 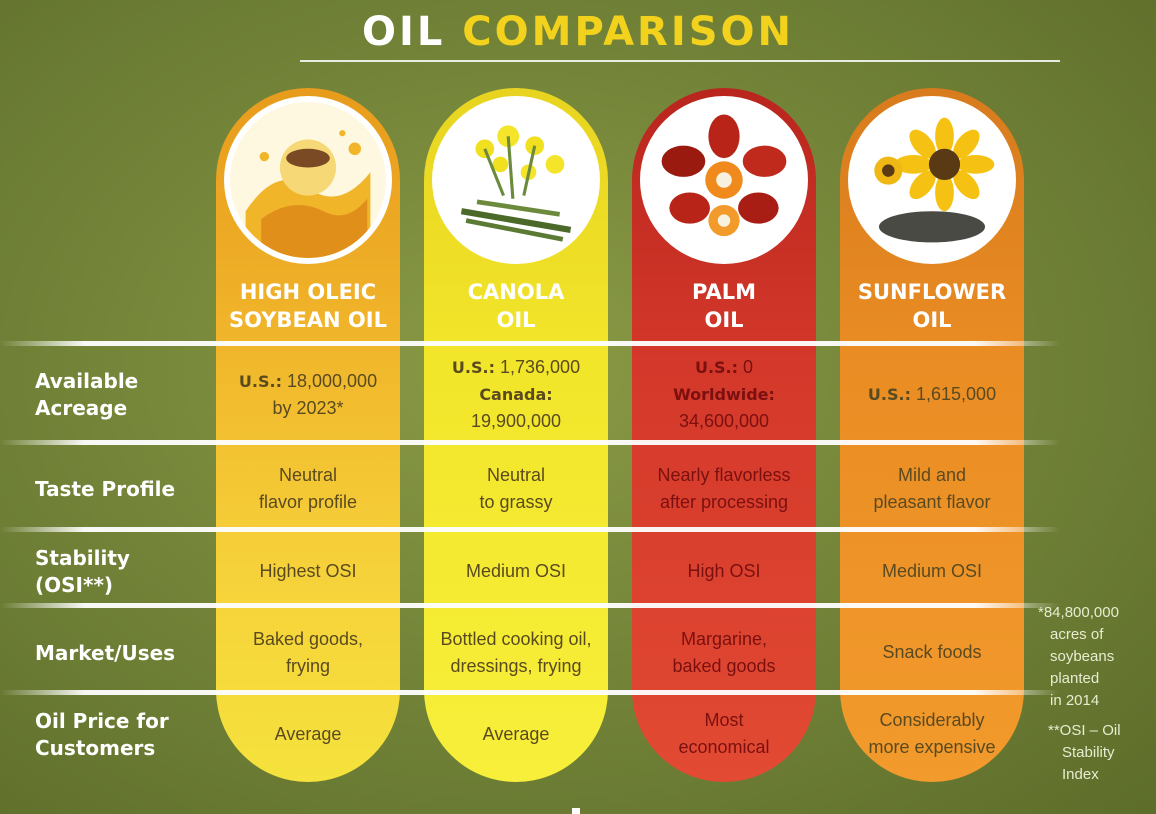 I want to click on row-label-price: Oil Price for Customers, so click(x=102, y=735).